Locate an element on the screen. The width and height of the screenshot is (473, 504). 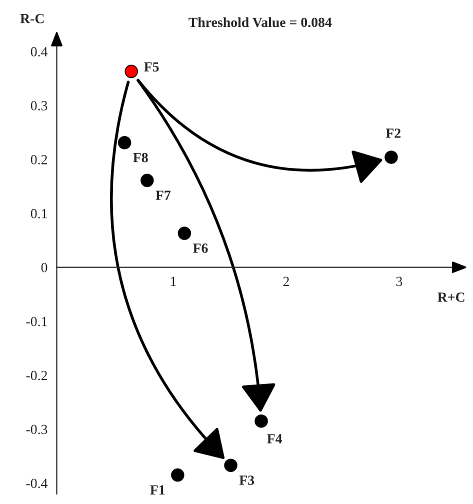
y-tick-label: -0.1 is located at coordinates (36, 321).